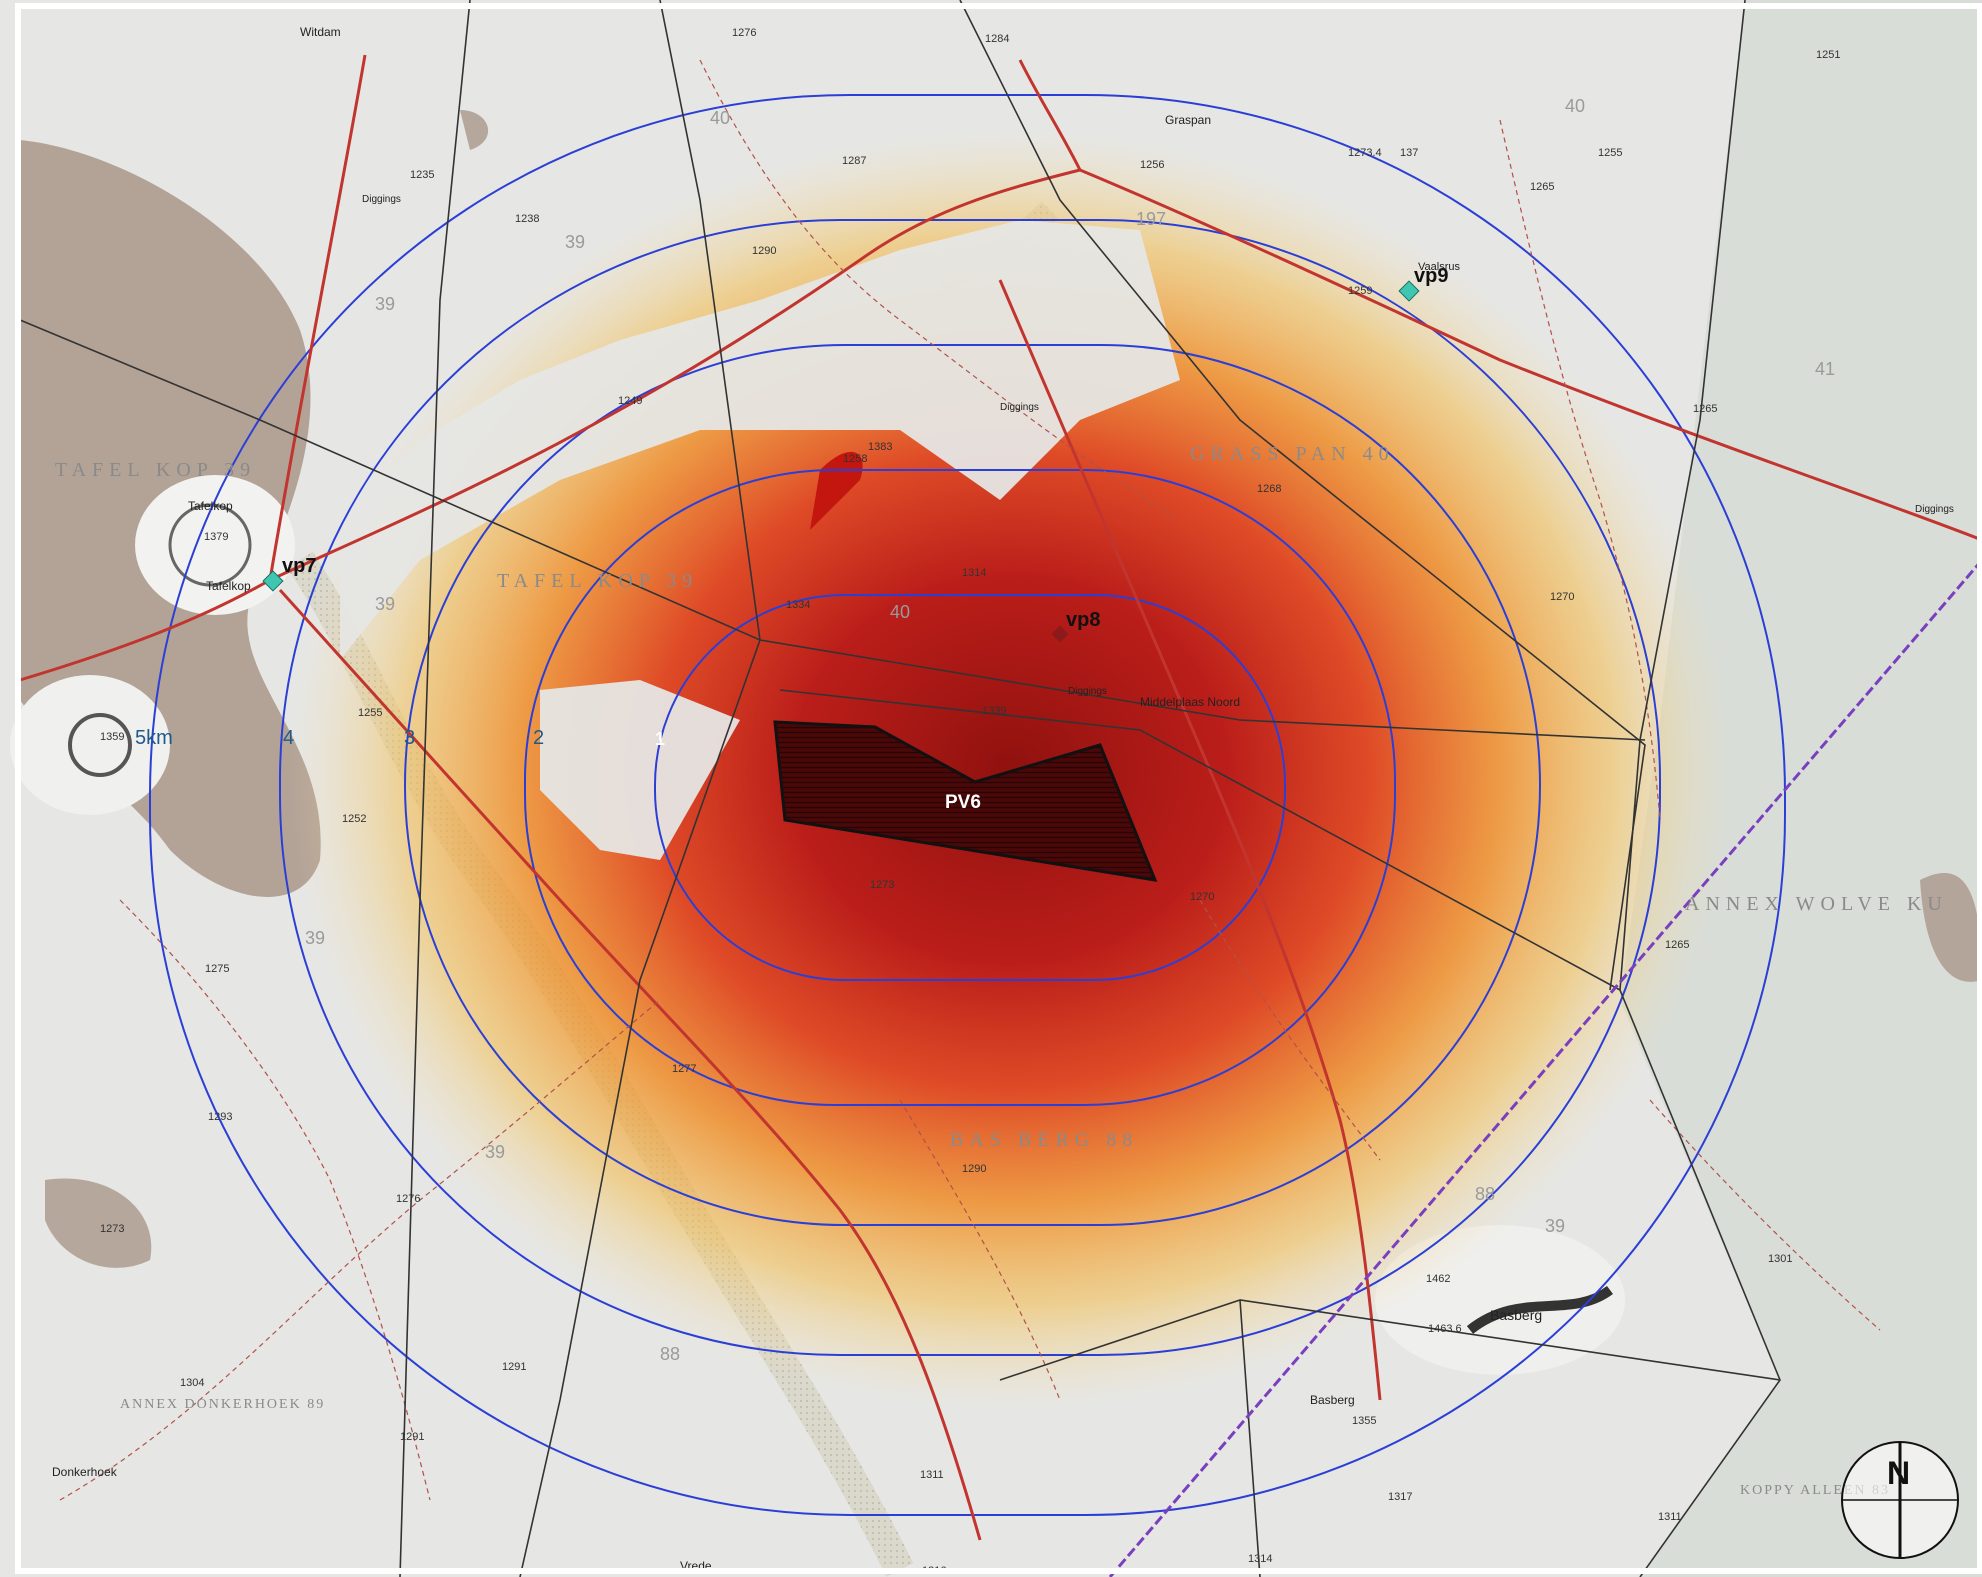 The height and width of the screenshot is (1577, 1982). I want to click on not-visible-zone, so click(760, 440).